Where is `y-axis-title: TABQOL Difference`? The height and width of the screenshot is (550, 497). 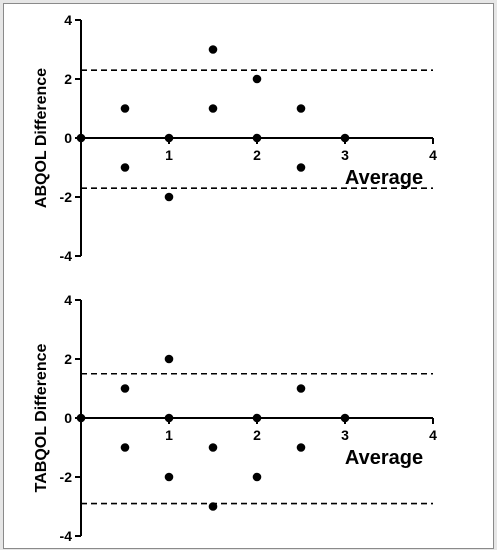 y-axis-title: TABQOL Difference is located at coordinates (41, 418).